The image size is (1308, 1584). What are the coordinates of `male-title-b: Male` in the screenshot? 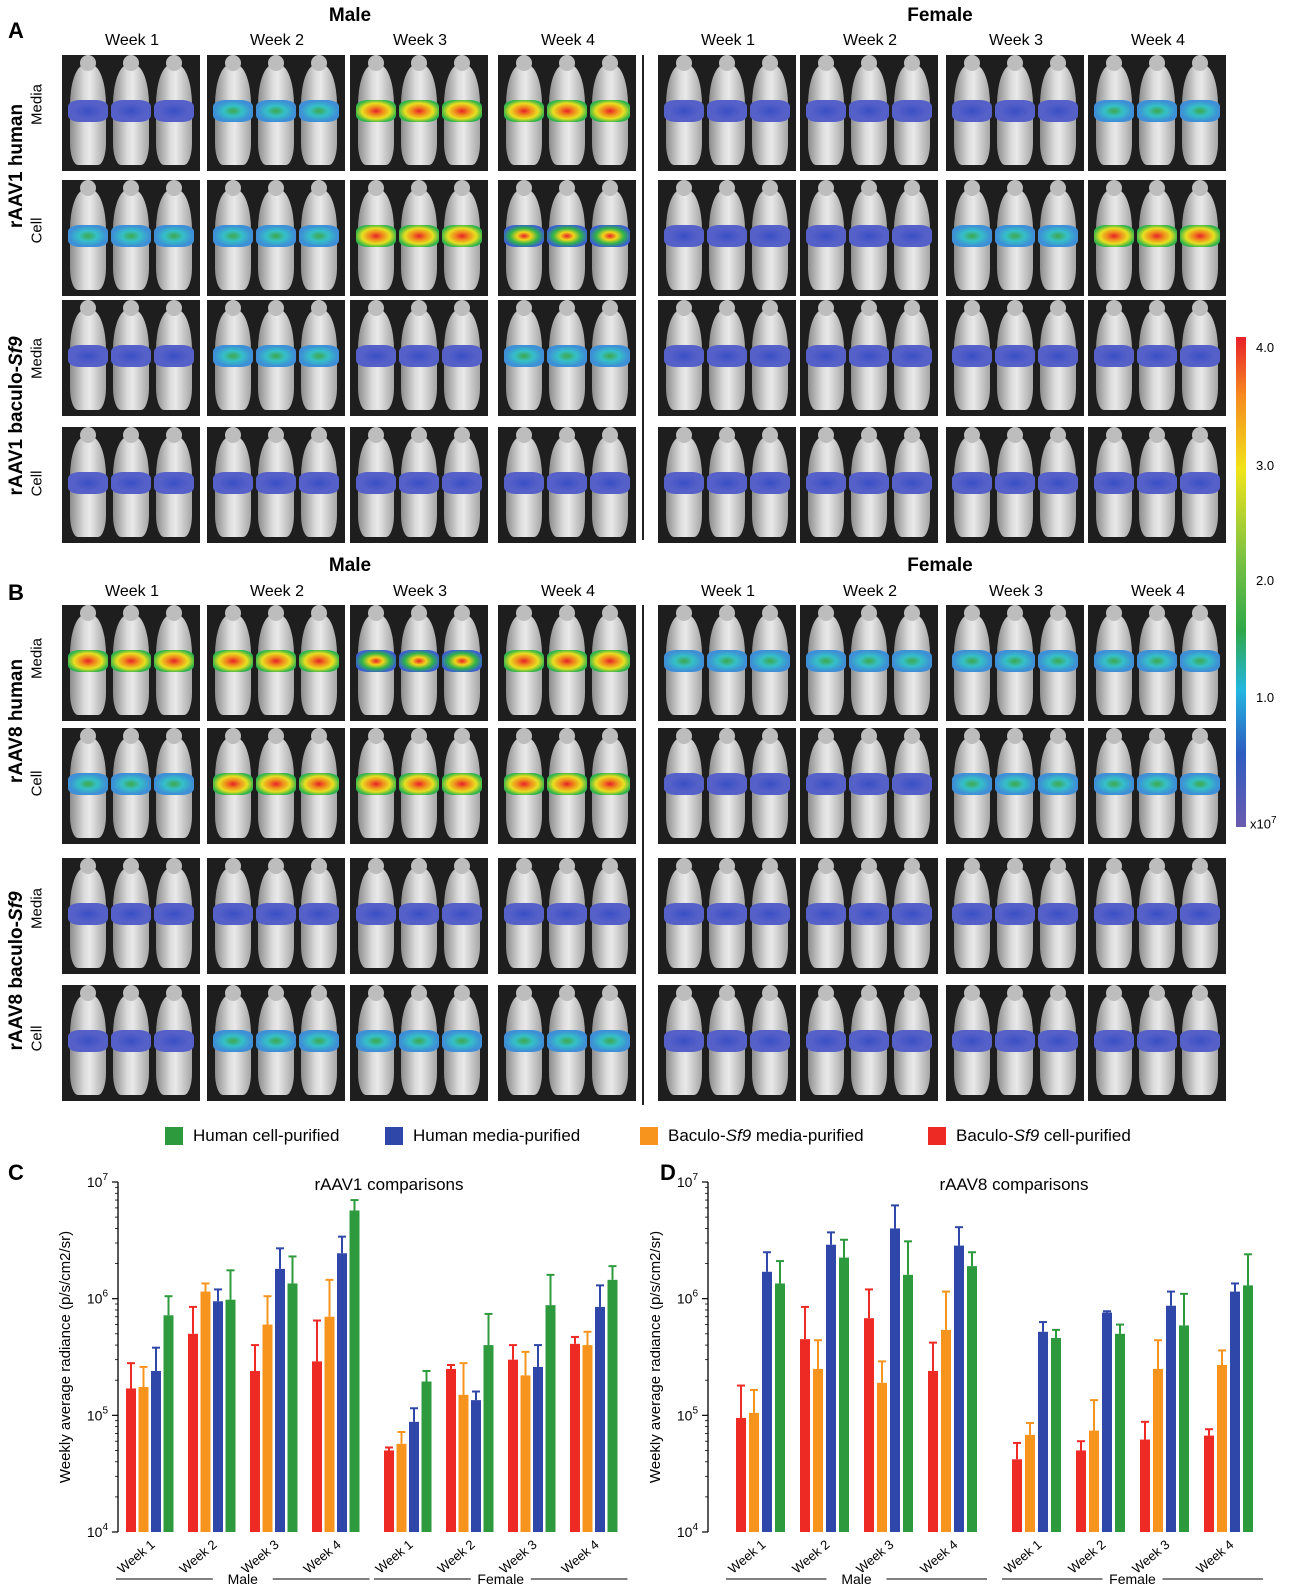 It's located at (350, 565).